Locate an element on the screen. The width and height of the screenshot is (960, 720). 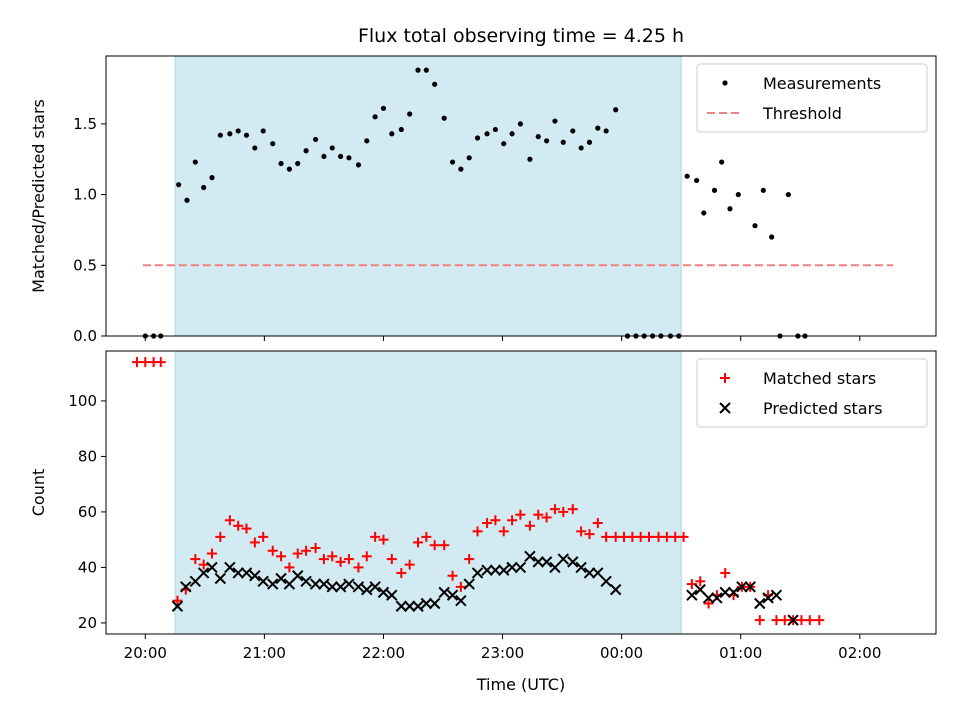
bottom-series-1-point-47-b is located at coordinates (581, 567).